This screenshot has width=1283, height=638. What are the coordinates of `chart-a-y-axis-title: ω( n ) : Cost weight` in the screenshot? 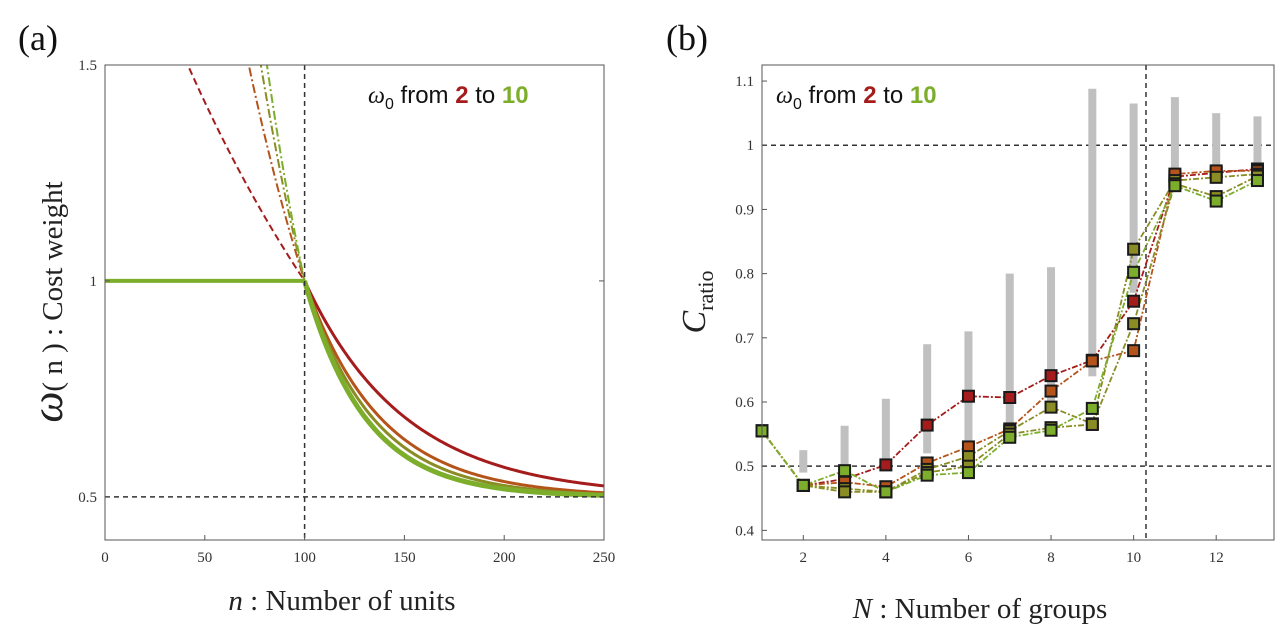 It's located at (47, 301).